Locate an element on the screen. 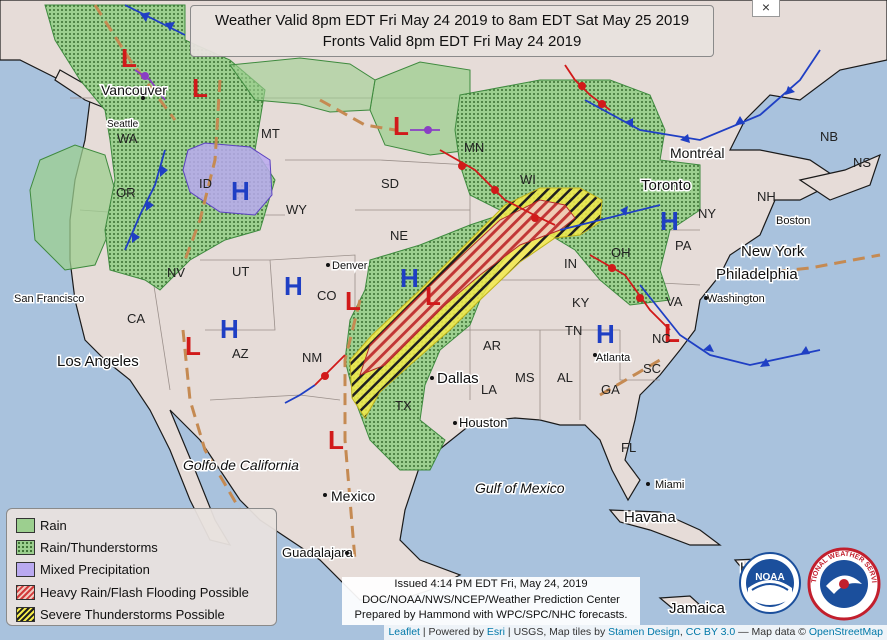 Image resolution: width=887 pixels, height=640 pixels. low-center-kansas: L is located at coordinates (433, 296).